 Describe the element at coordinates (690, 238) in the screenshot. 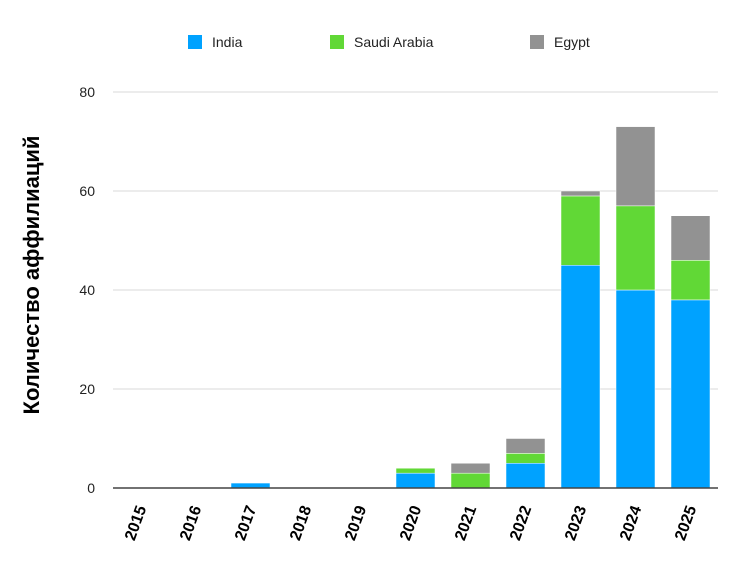

I see `bar-egypt-2025` at that location.